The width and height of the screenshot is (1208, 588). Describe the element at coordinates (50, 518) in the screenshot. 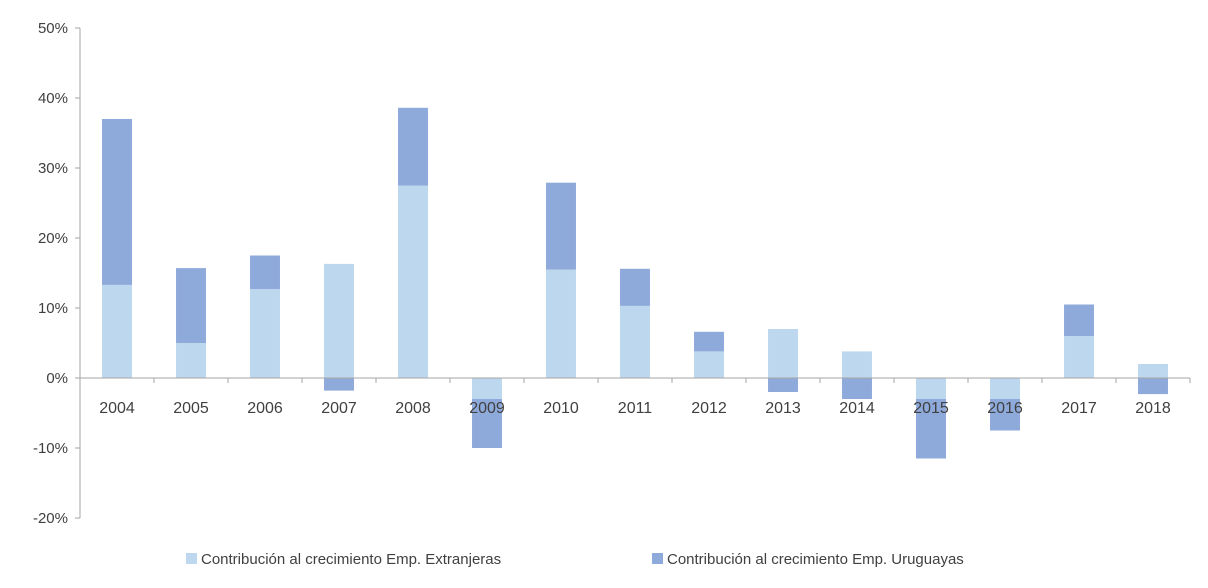

I see `y-tick-label: -20%` at that location.